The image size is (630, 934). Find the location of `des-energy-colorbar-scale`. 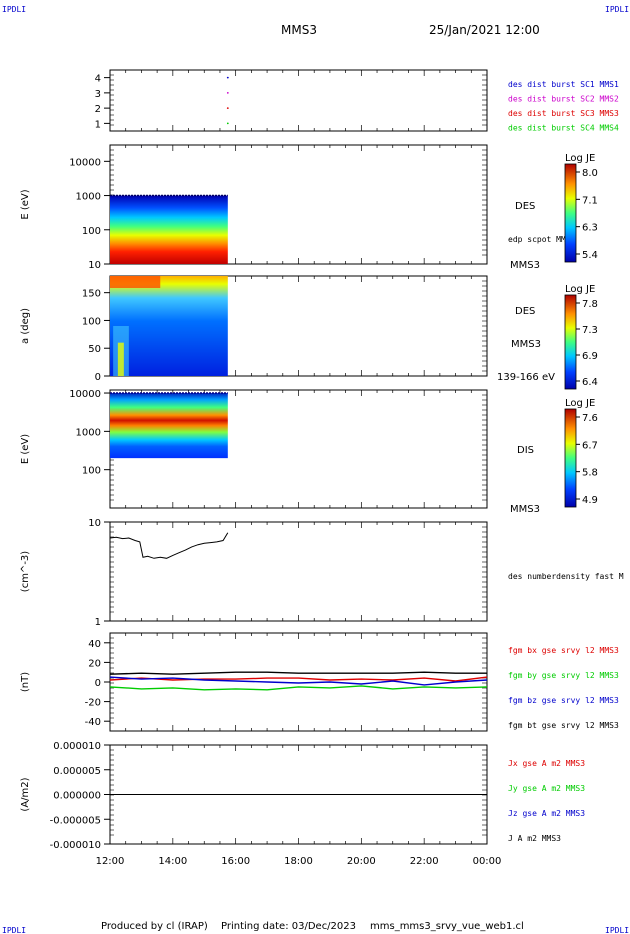

des-energy-colorbar-scale is located at coordinates (570, 213).